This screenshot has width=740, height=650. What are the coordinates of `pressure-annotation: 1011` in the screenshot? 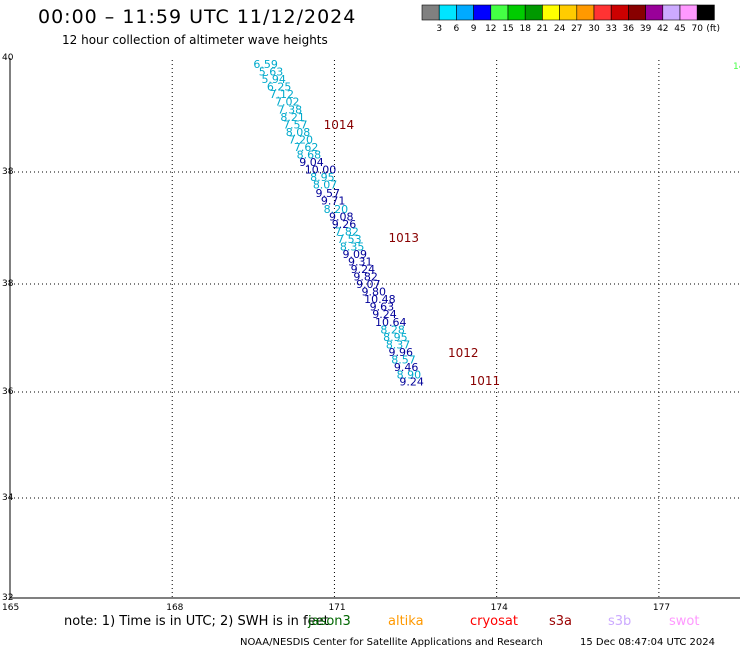 It's located at (485, 381).